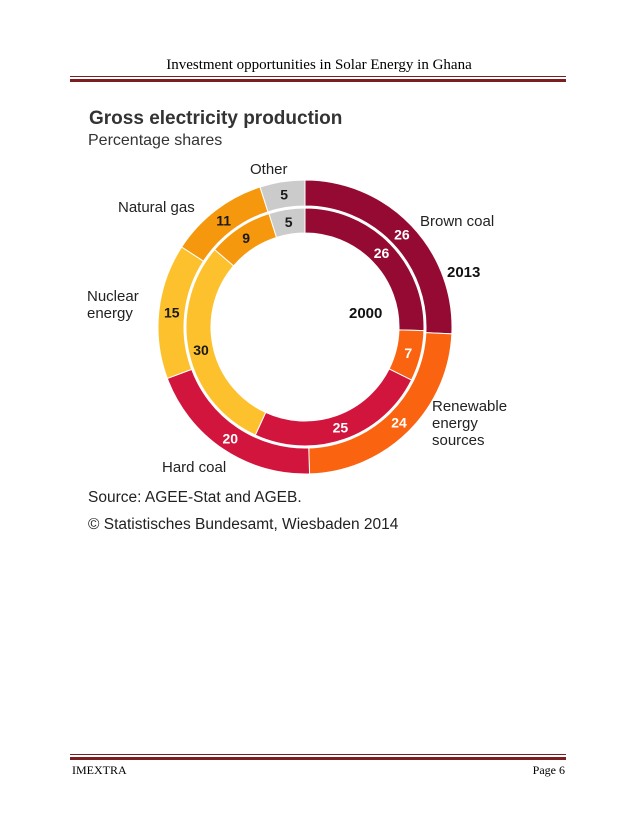 This screenshot has width=638, height=826. What do you see at coordinates (194, 467) in the screenshot?
I see `category-label-hard-coal: Hard coal` at bounding box center [194, 467].